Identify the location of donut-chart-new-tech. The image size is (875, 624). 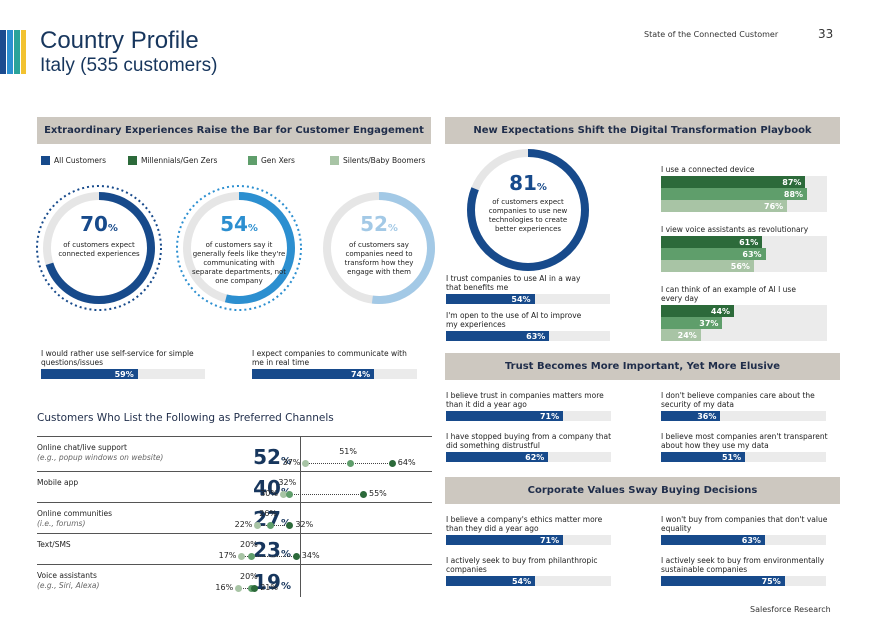
(528, 210).